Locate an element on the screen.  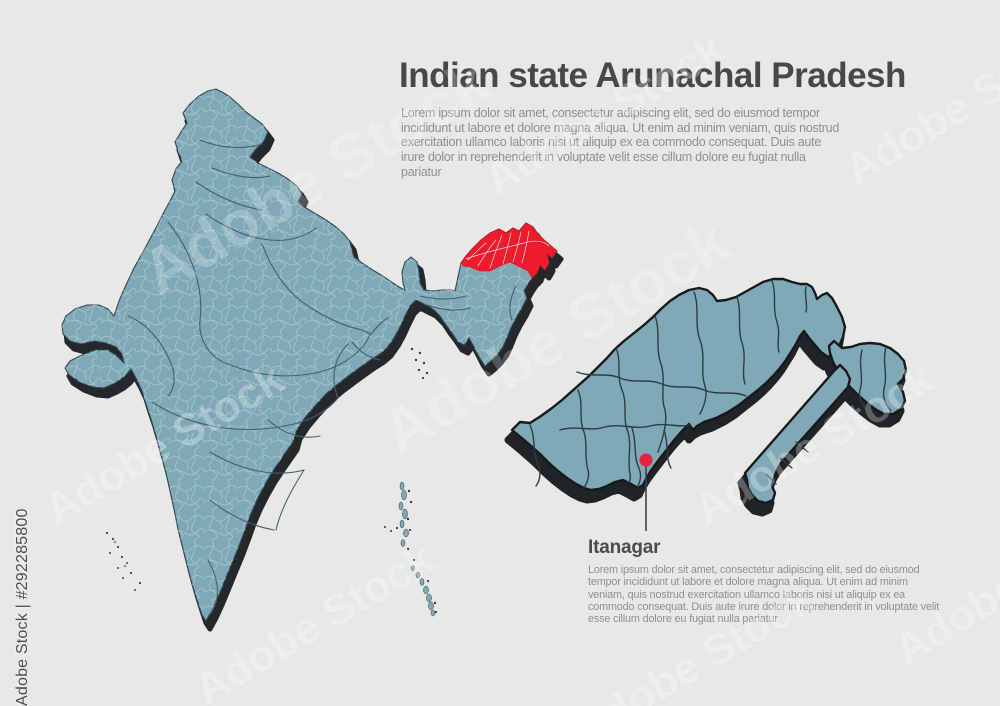
state-map-arunachal is located at coordinates (706, 404).